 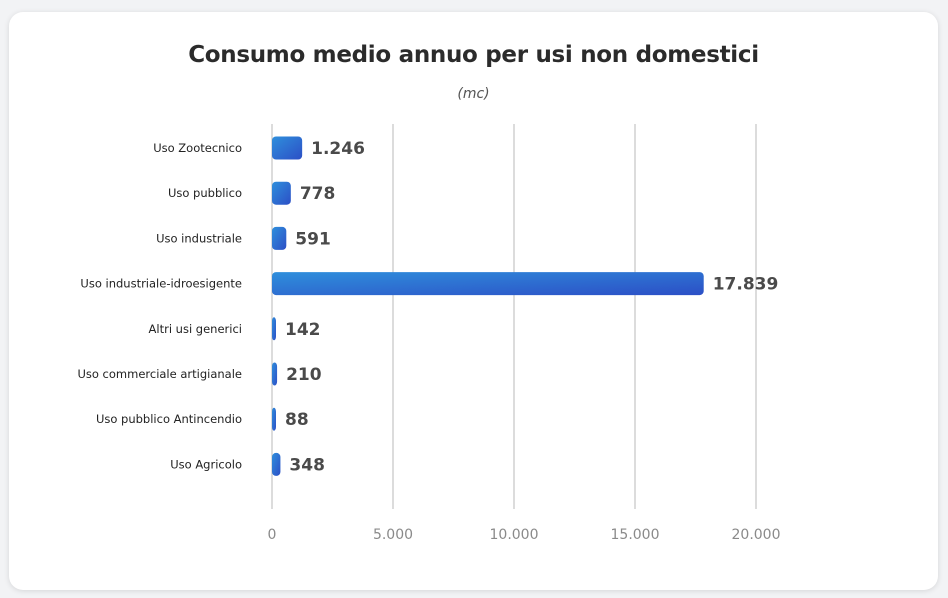 What do you see at coordinates (199, 238) in the screenshot?
I see `category-label: Uso industriale` at bounding box center [199, 238].